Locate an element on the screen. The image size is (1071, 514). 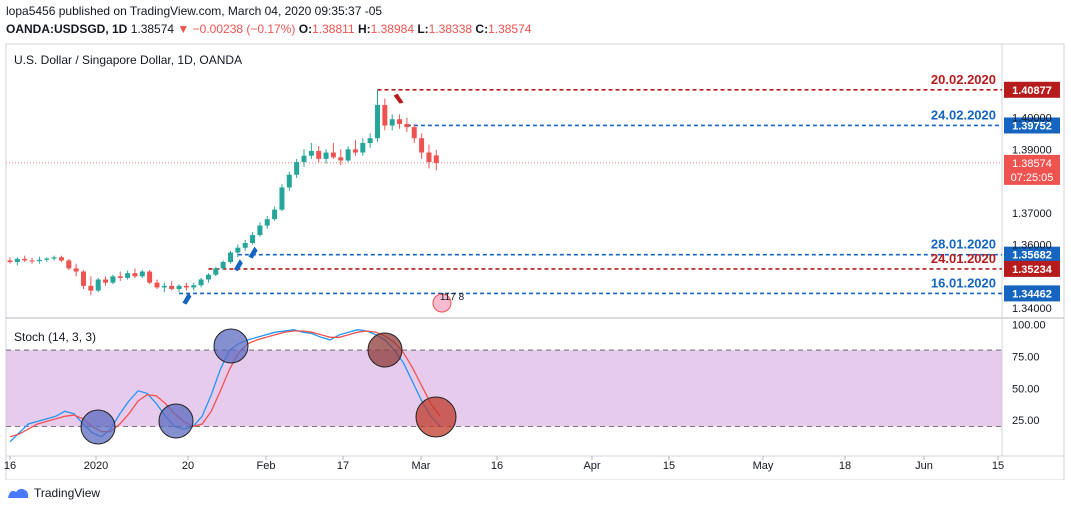
countdown-label: 07:25:05 is located at coordinates (1032, 178).